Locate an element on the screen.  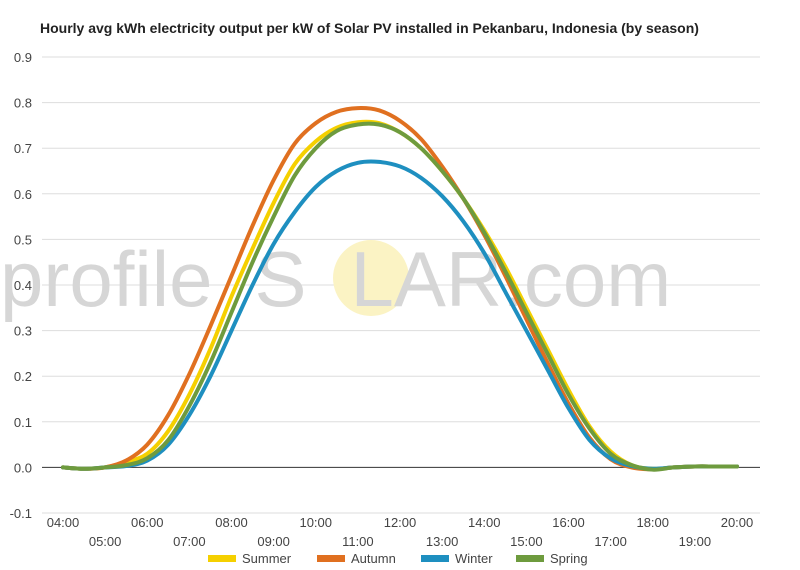
x-tick-label: 08:00 is located at coordinates (231, 522).